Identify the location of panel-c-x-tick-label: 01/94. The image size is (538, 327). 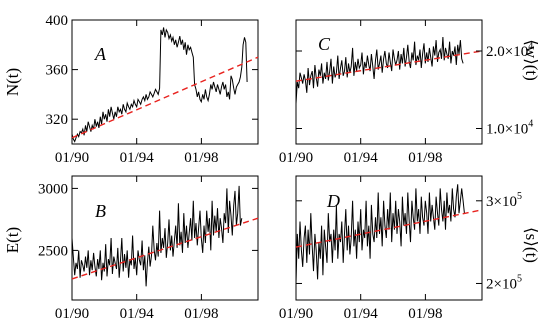
(361, 158).